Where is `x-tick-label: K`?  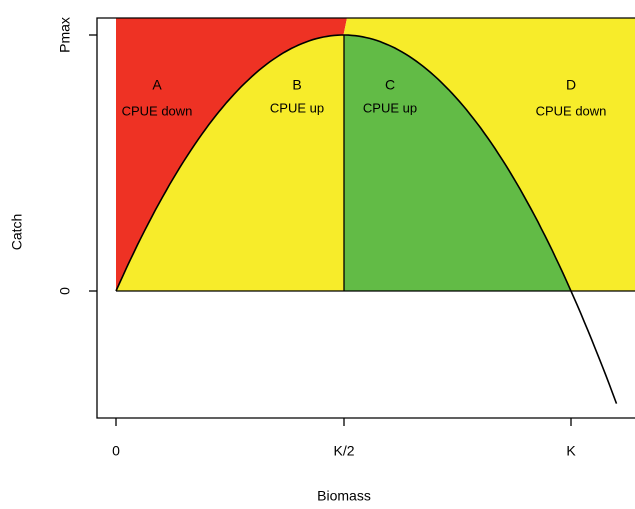
x-tick-label: K is located at coordinates (571, 451).